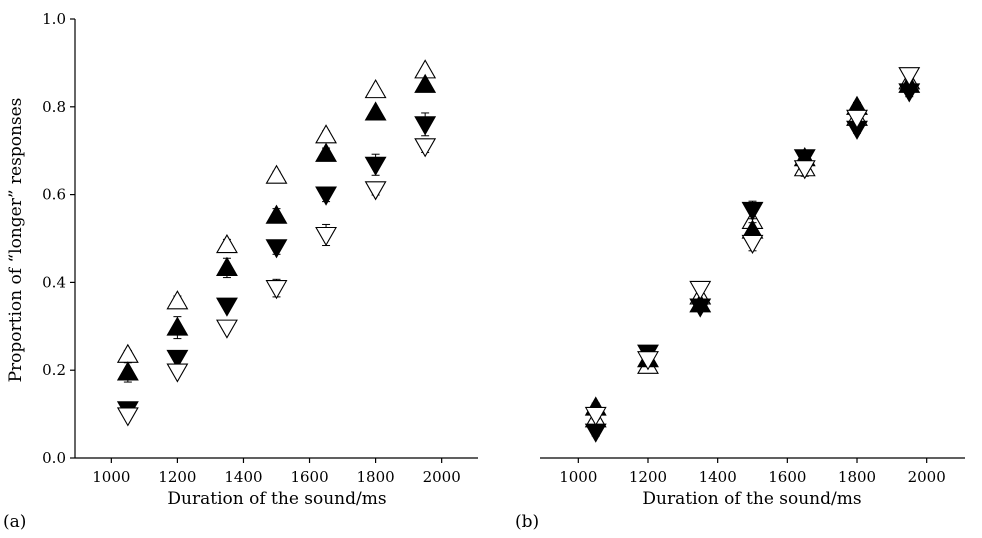 The height and width of the screenshot is (538, 982). I want to click on x-tick-label-b: 1200, so click(648, 477).